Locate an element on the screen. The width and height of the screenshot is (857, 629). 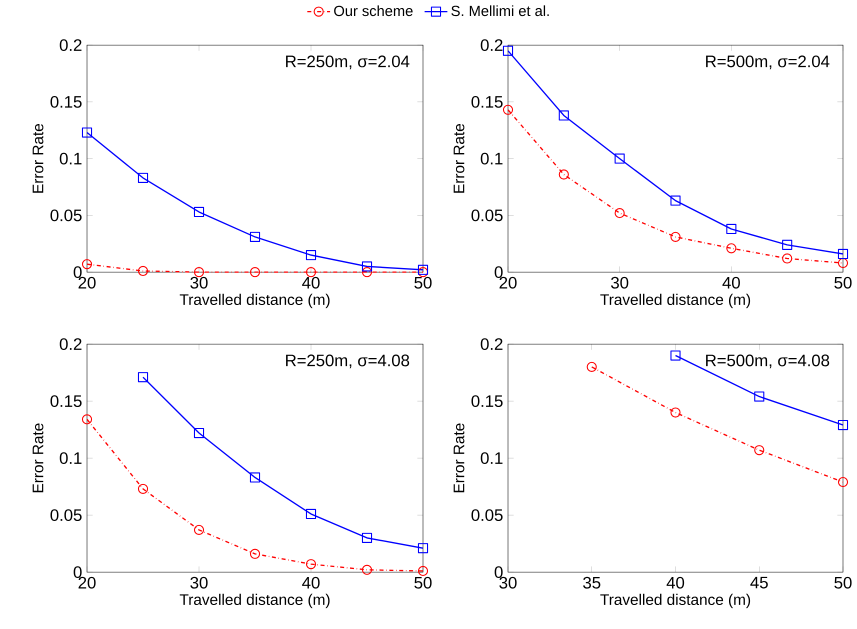
annotation: R=250m, σ=2.04 is located at coordinates (348, 62).